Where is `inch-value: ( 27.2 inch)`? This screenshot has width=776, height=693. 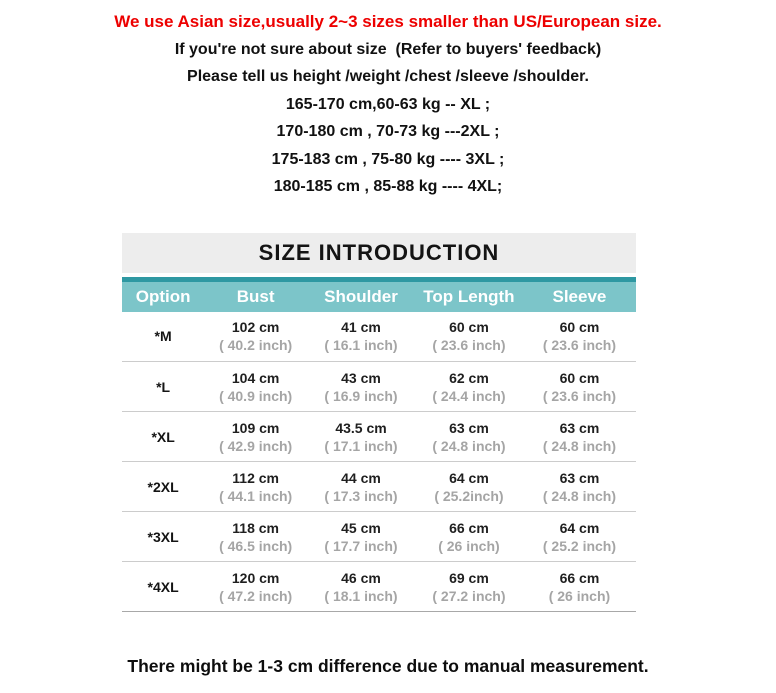
inch-value: ( 27.2 inch) is located at coordinates (469, 595).